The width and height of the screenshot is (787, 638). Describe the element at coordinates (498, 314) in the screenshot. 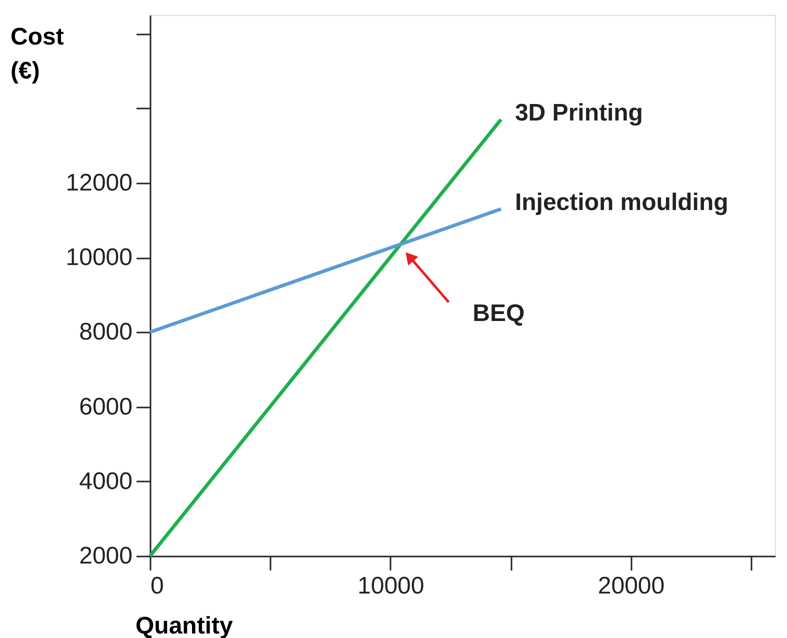

I see `annotation: BEQ` at that location.